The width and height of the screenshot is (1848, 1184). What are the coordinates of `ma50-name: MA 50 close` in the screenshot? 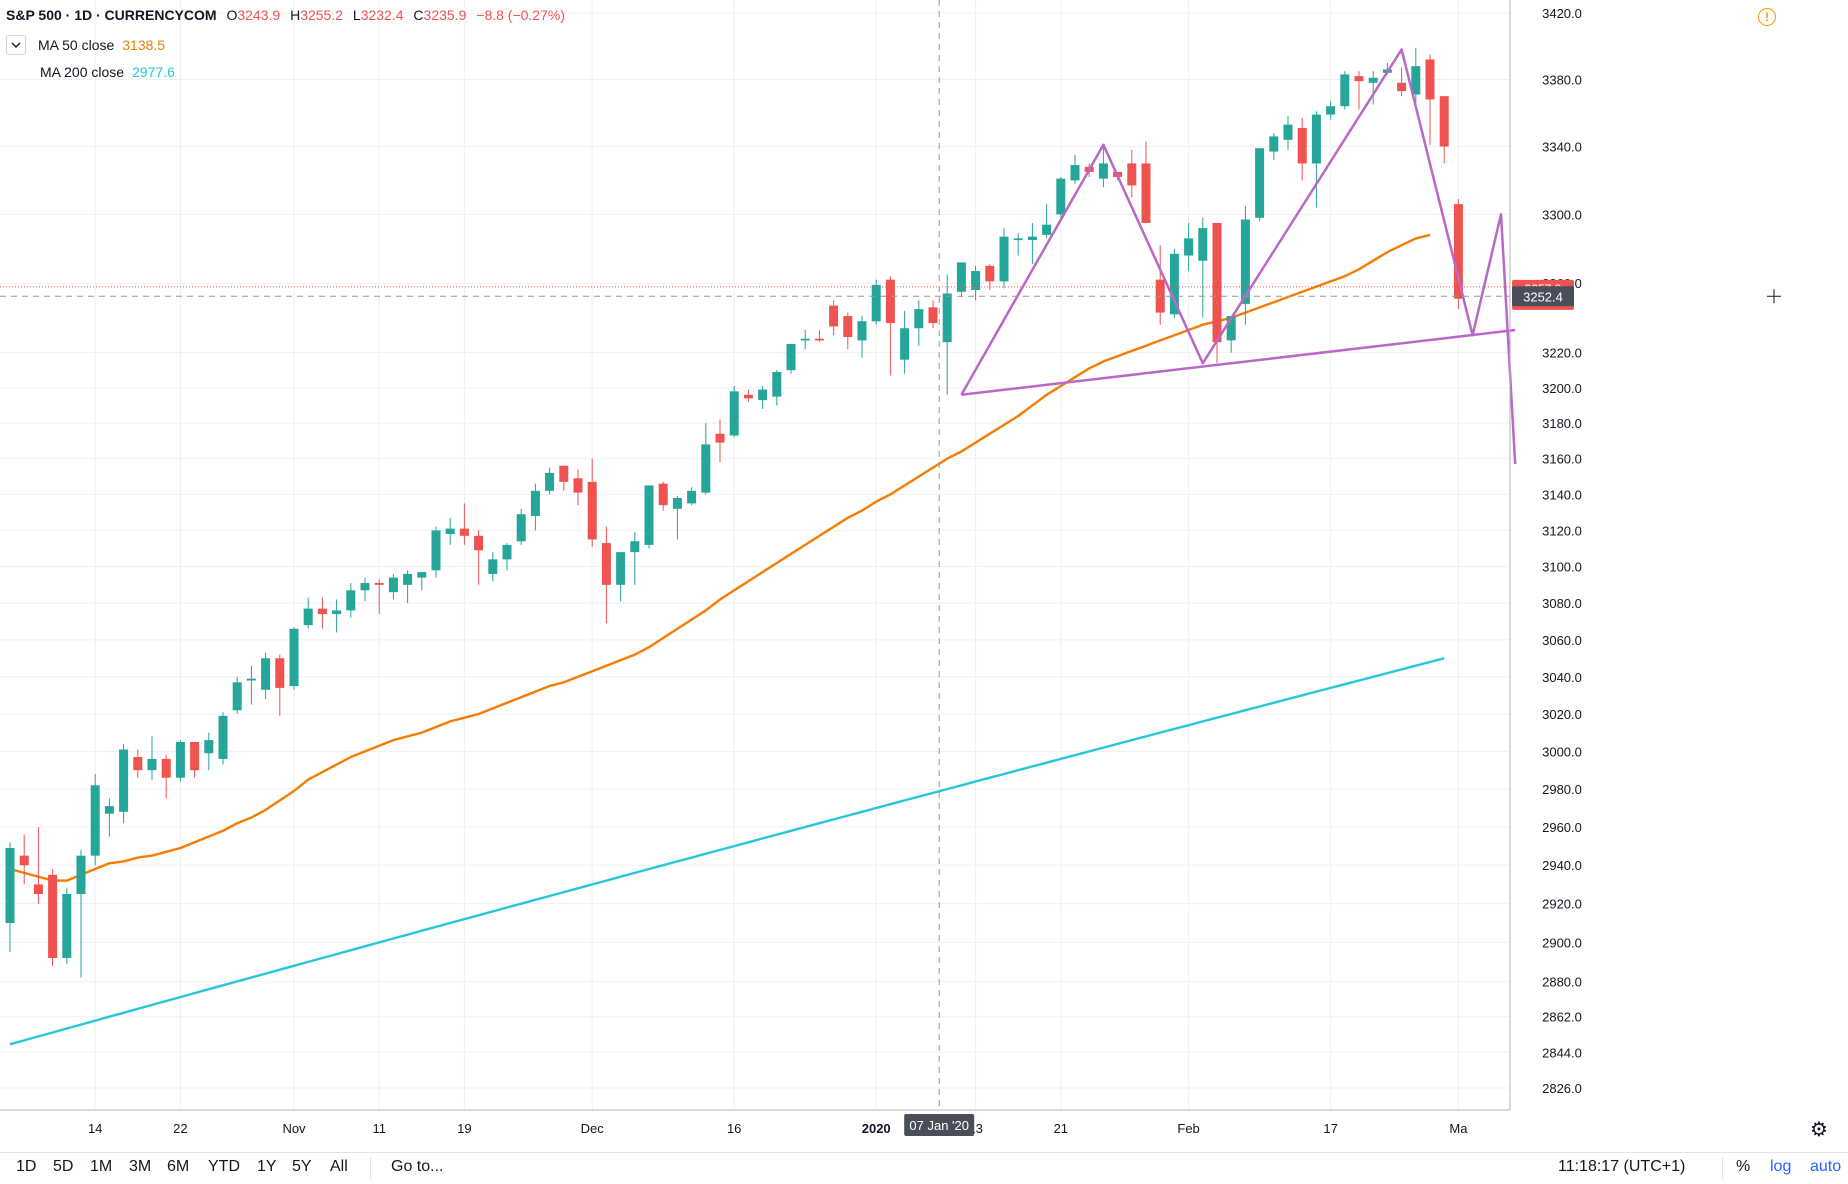 It's located at (76, 45).